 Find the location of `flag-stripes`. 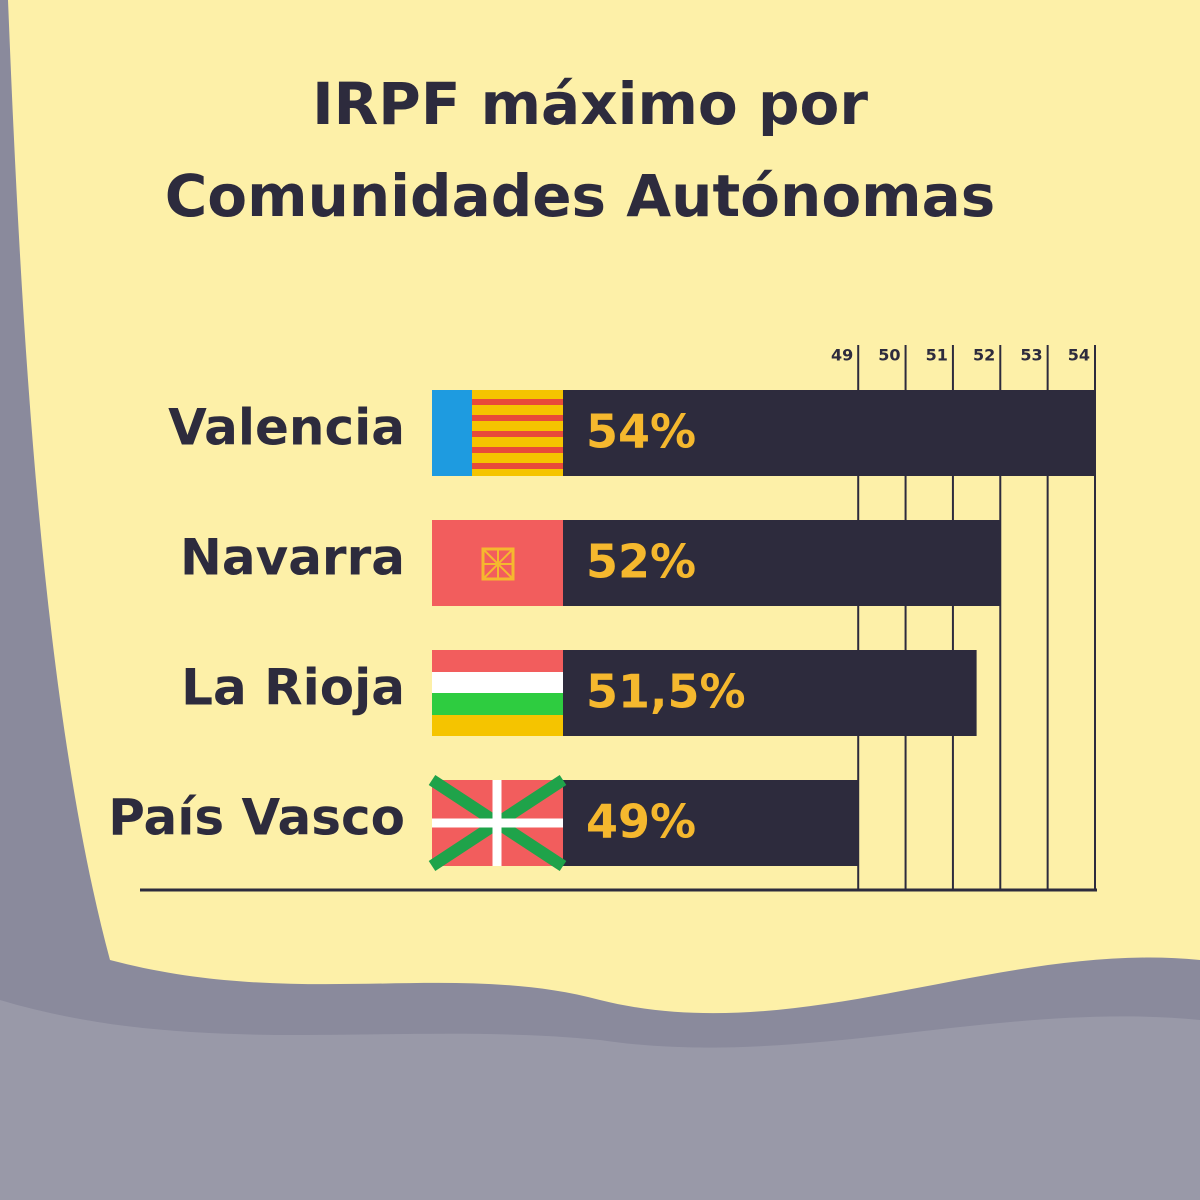

flag-stripes is located at coordinates (517, 434).